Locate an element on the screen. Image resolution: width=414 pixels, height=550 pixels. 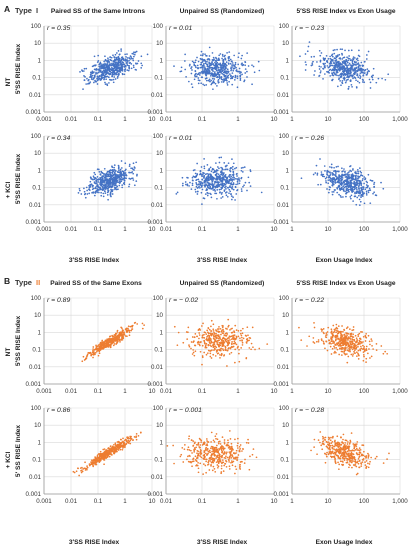
y-axis-label: 5′SS RISE Index is located at coordinates (18, 341).